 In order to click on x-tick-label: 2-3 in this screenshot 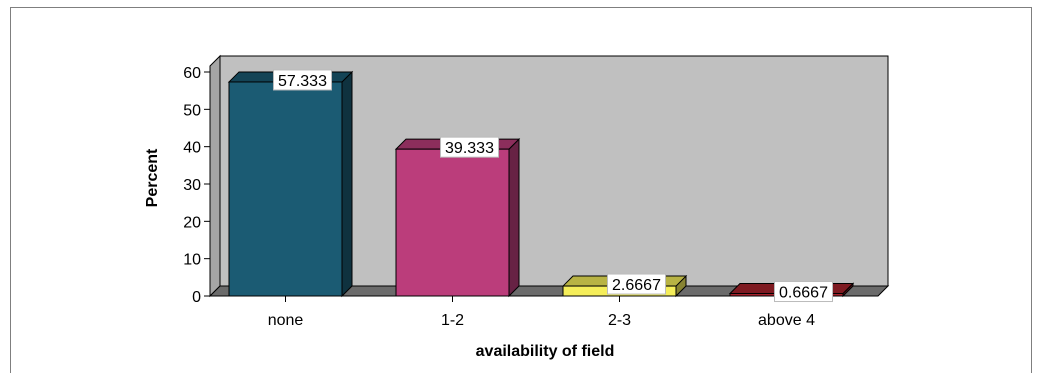, I will do `click(619, 320)`.